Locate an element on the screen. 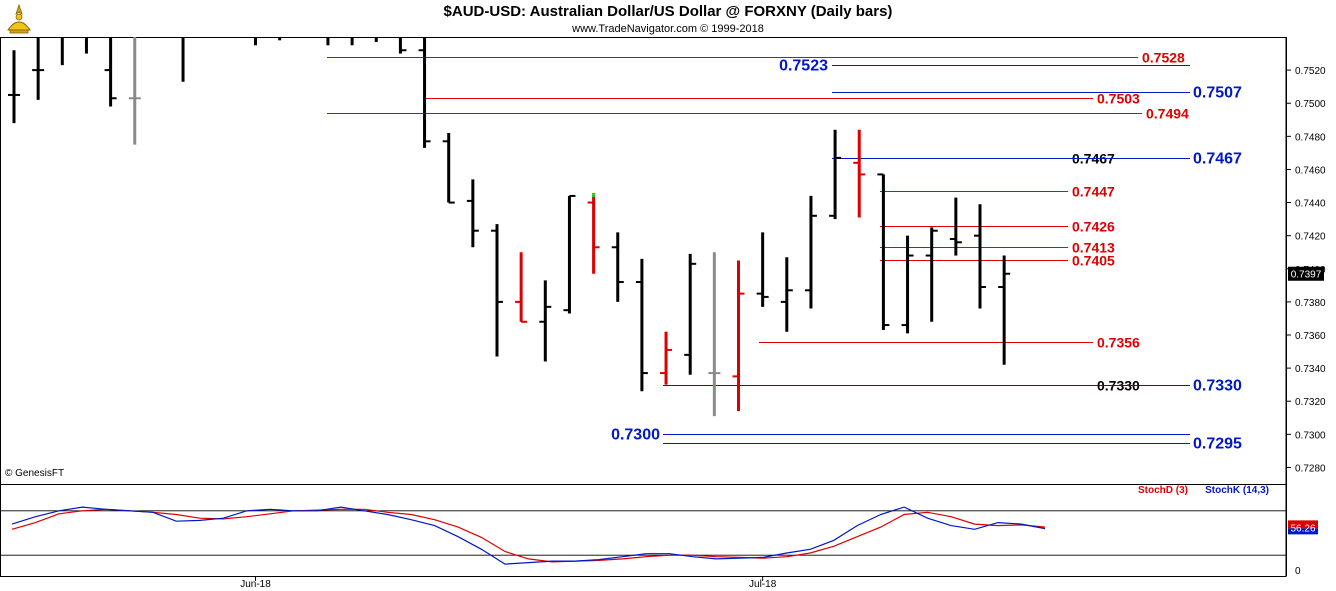  y-tick-label: 0.7480 is located at coordinates (1310, 137).